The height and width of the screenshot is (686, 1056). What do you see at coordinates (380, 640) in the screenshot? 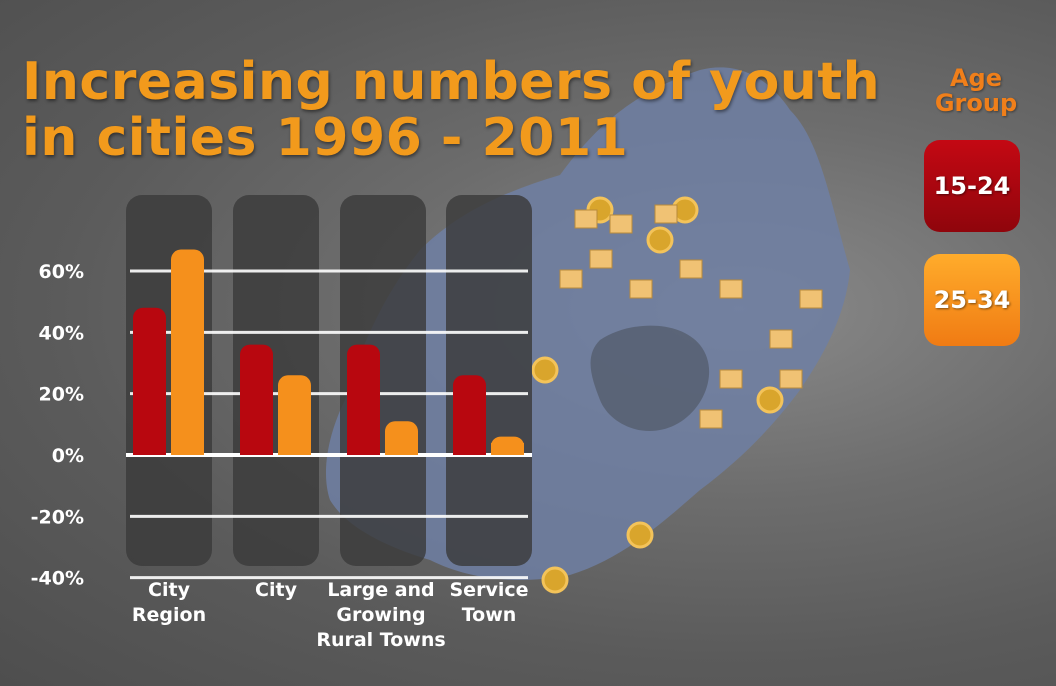
I see `x-category-label: Rural Towns` at bounding box center [380, 640].